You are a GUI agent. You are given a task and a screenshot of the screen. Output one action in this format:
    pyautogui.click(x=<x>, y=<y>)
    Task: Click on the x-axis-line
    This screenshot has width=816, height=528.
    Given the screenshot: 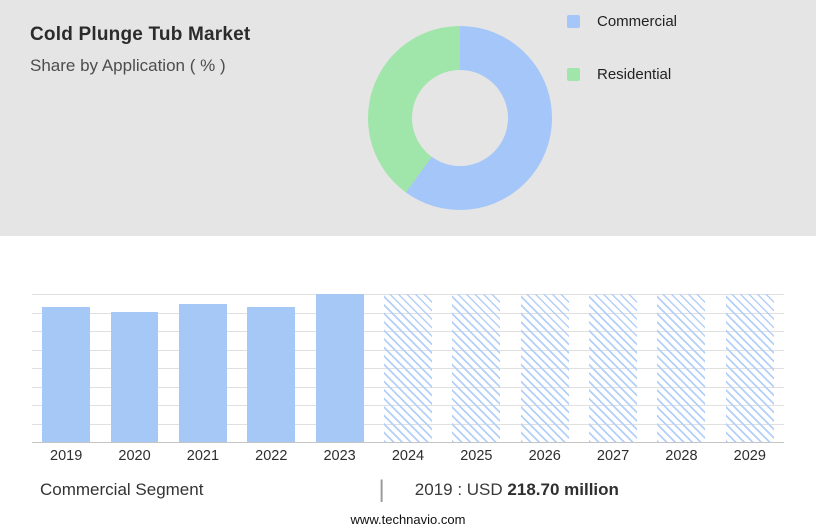 What is the action you would take?
    pyautogui.click(x=408, y=442)
    